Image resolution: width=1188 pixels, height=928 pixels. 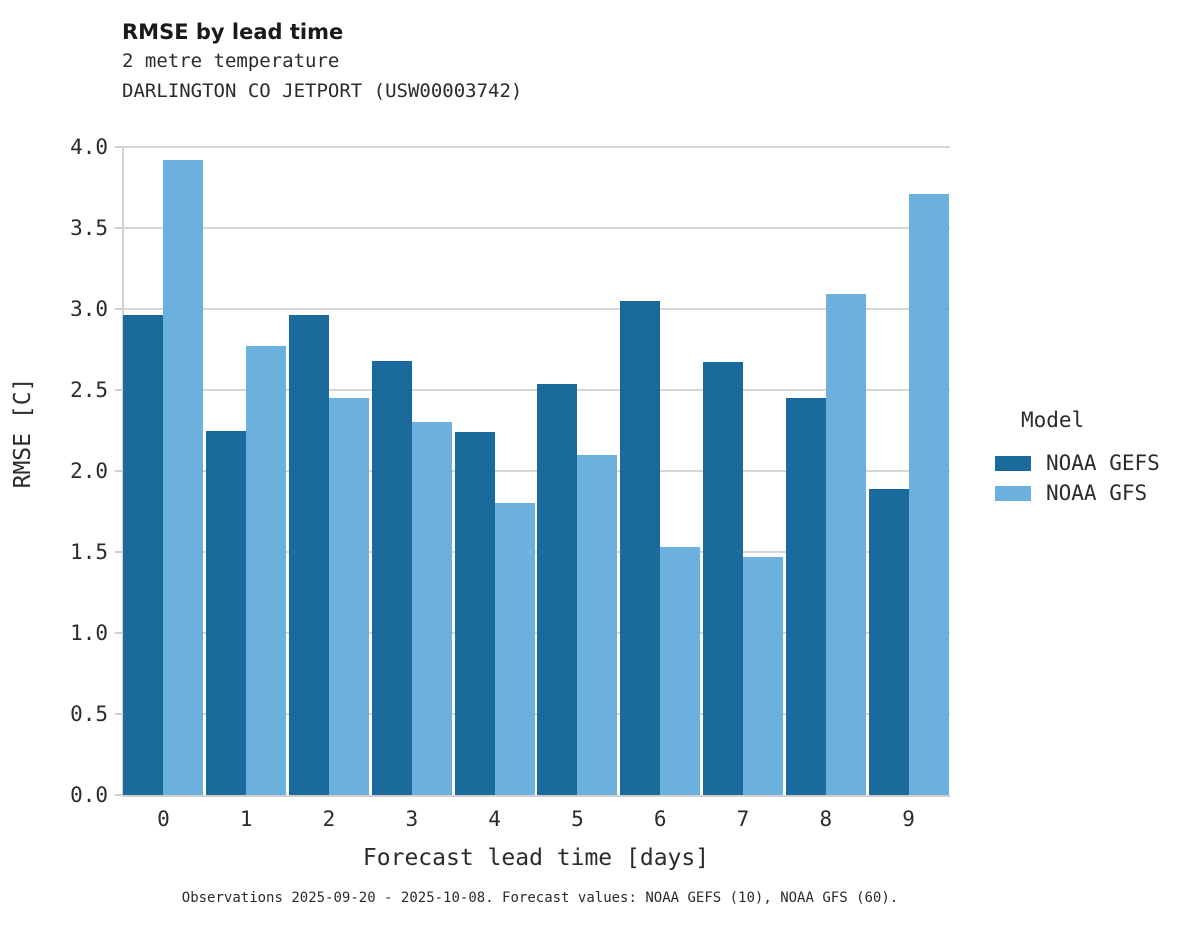 I want to click on y-axis-tick-label: 2.5, so click(x=89, y=390).